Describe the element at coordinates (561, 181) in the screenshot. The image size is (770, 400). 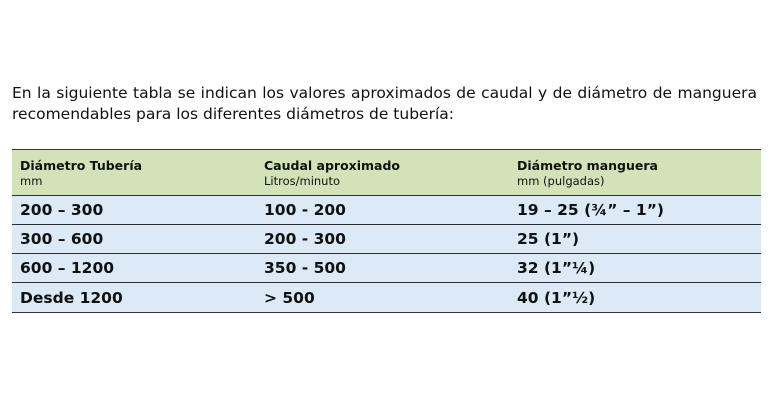
I see `header-unit: mm (pulgadas)` at that location.